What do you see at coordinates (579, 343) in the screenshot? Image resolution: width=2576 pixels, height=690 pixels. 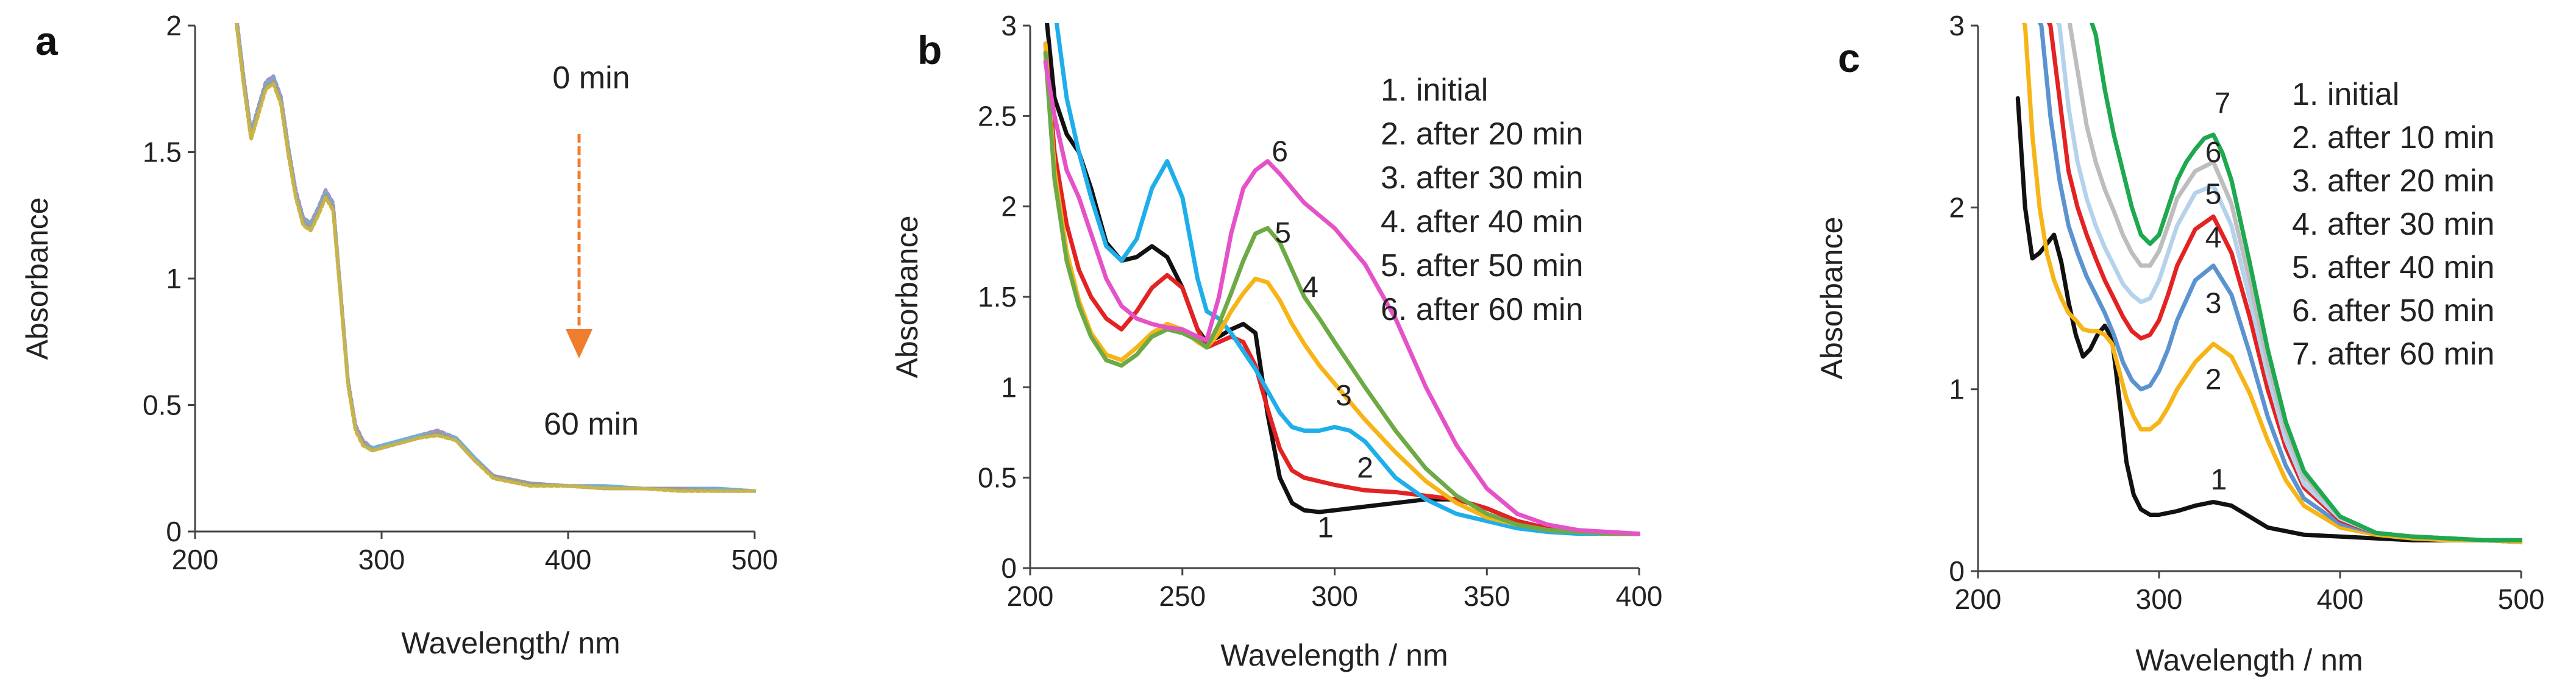 I see `time-arrow-head` at bounding box center [579, 343].